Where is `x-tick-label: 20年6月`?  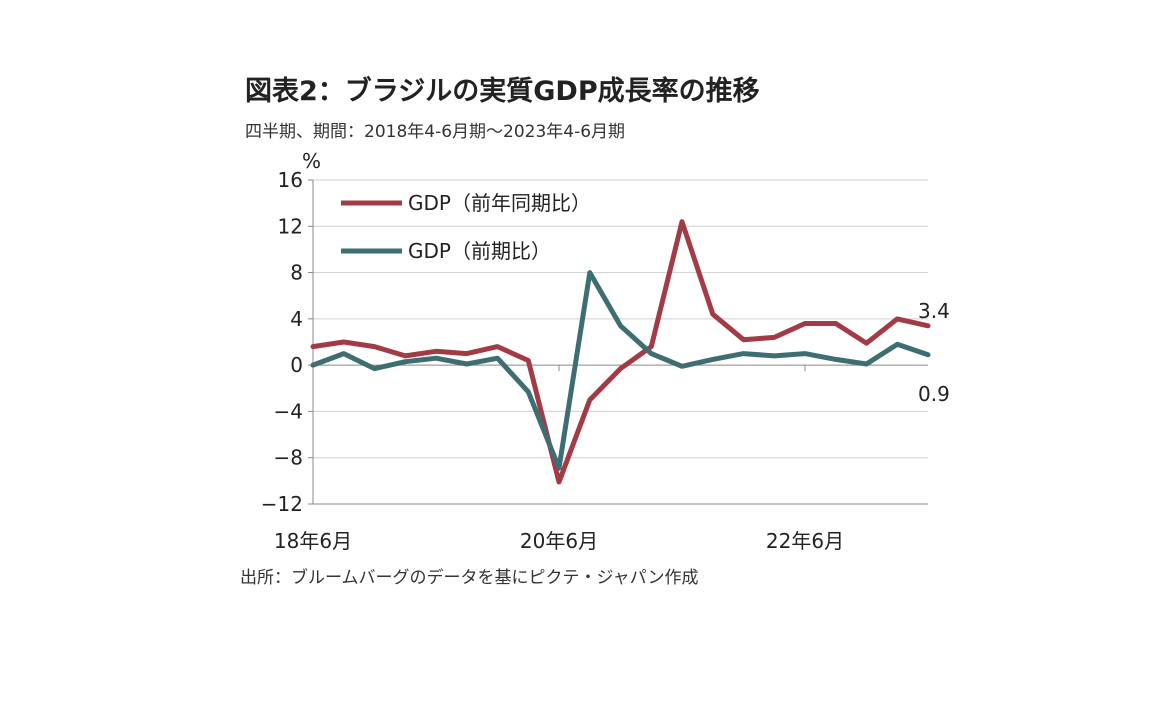 x-tick-label: 20年6月 is located at coordinates (559, 541).